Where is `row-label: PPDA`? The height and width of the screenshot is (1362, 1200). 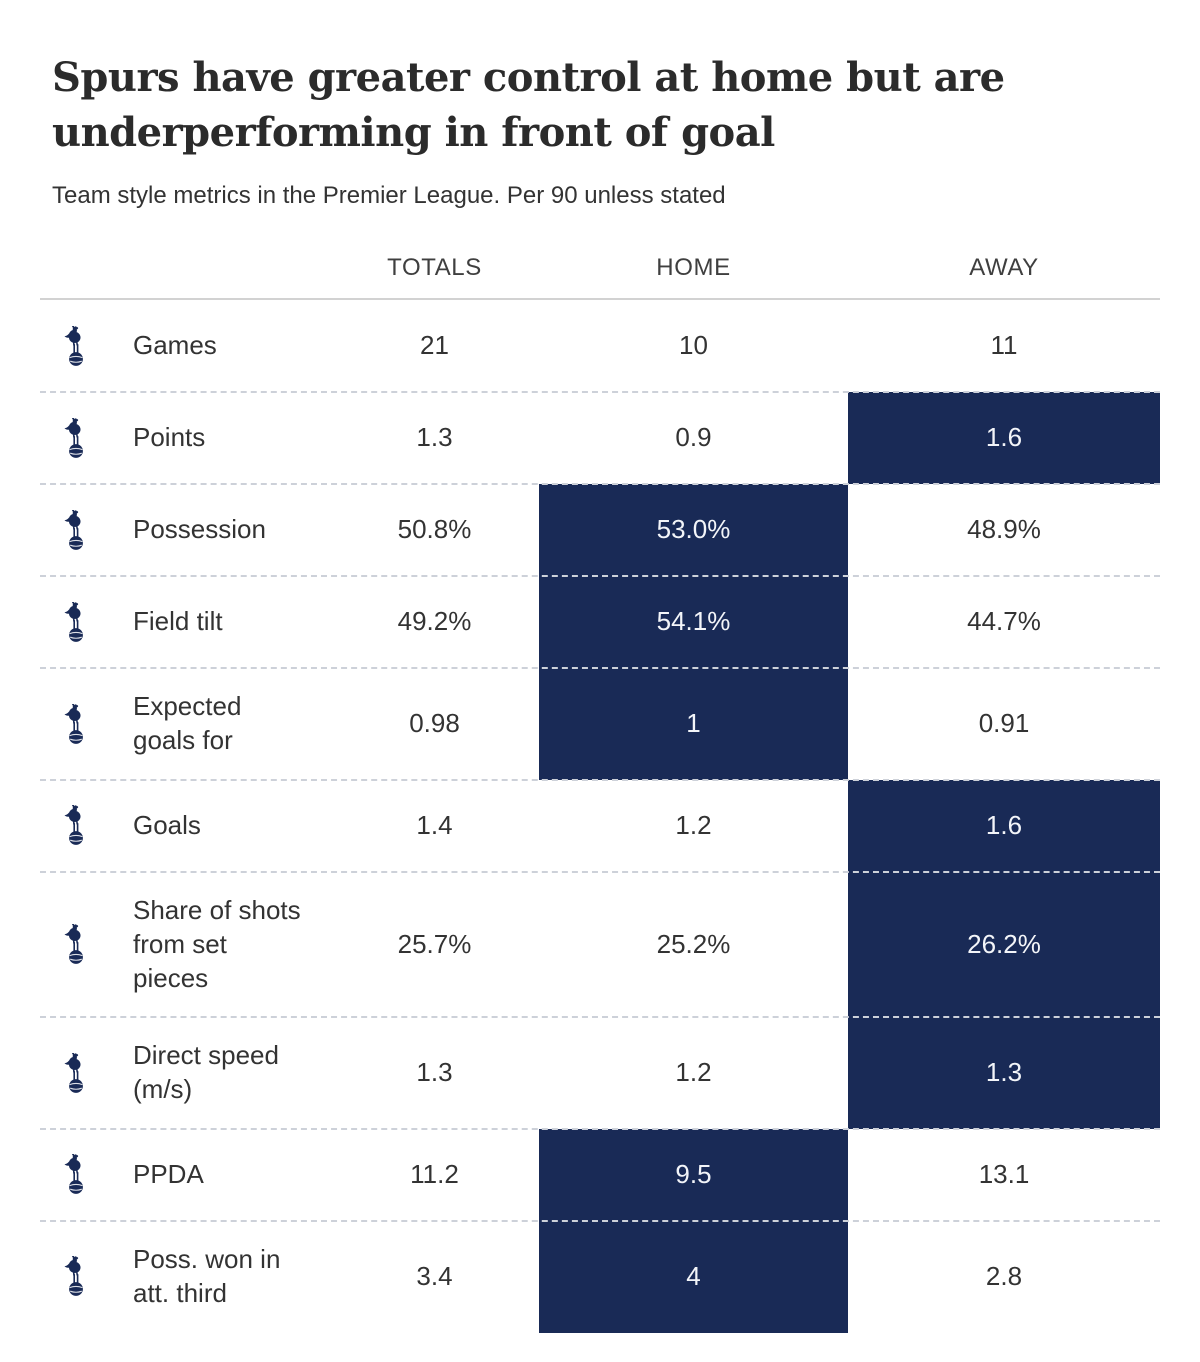
row-label: PPDA is located at coordinates (168, 1174).